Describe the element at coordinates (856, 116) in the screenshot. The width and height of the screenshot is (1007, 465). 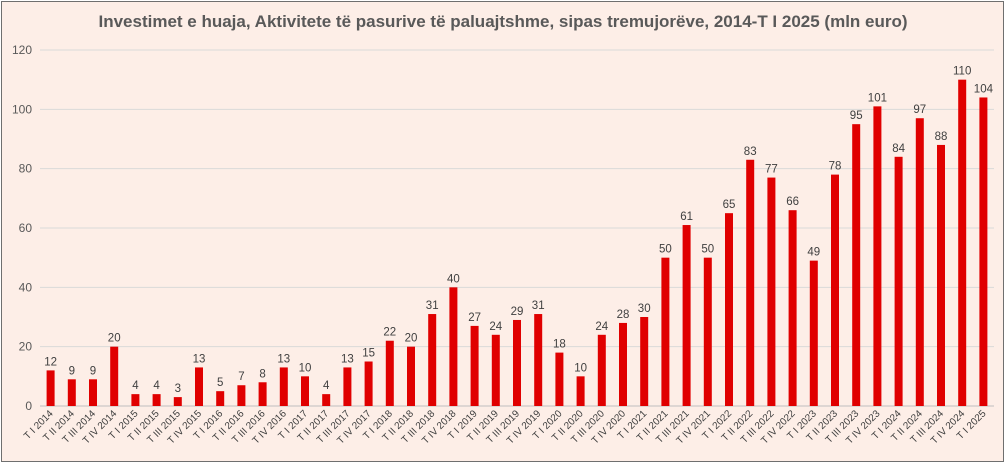
I see `data-label: 95` at that location.